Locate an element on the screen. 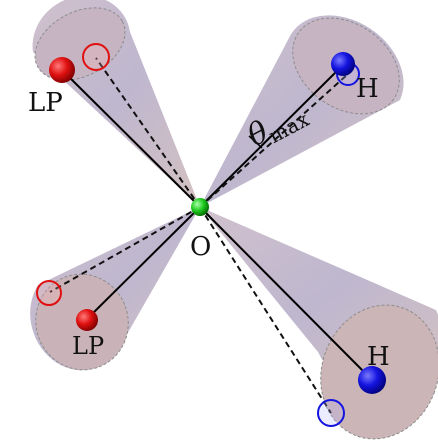 This screenshot has width=438, height=443. label-lp-lower: LP is located at coordinates (88, 346).